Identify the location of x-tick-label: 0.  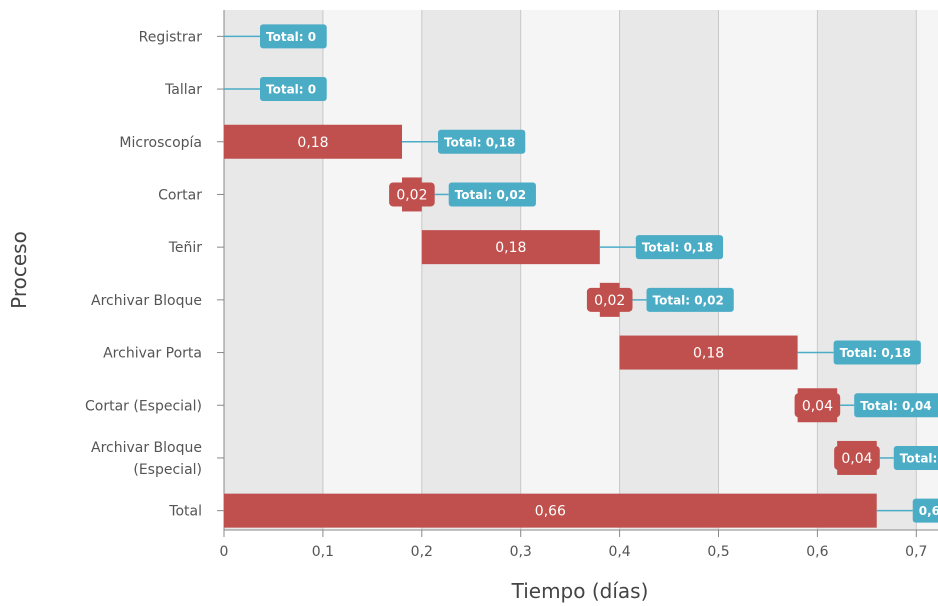
(224, 552).